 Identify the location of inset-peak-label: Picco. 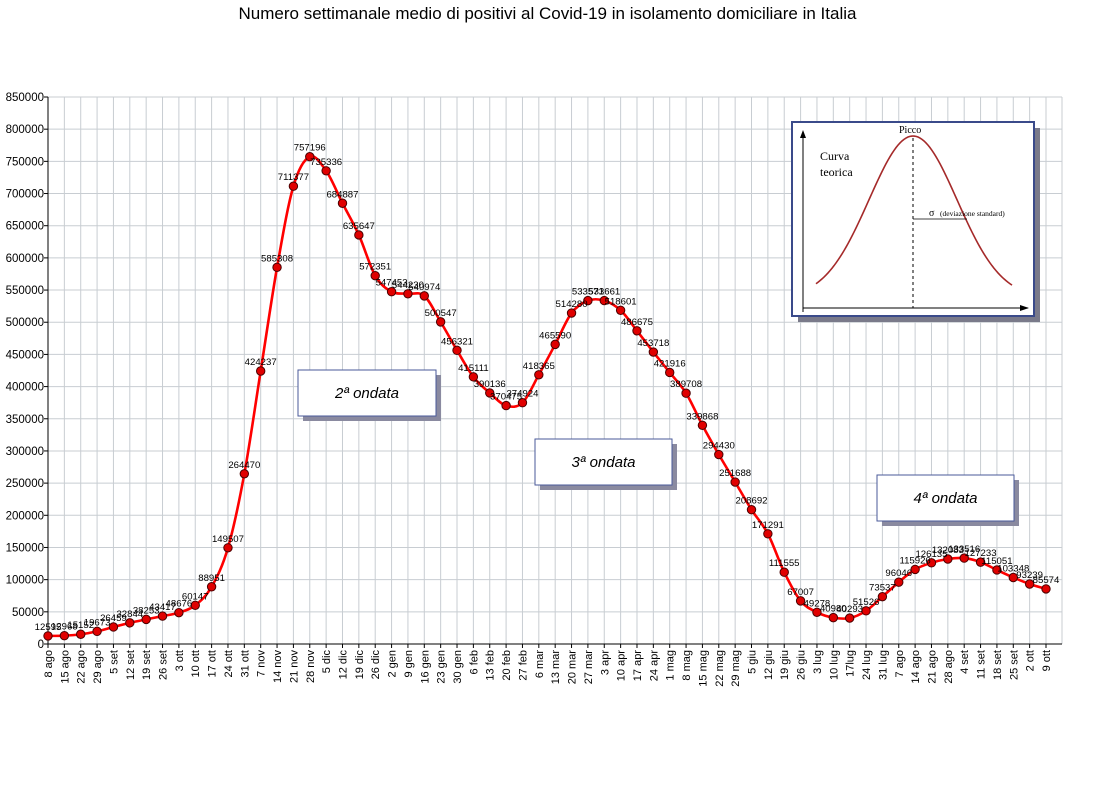
(910, 130).